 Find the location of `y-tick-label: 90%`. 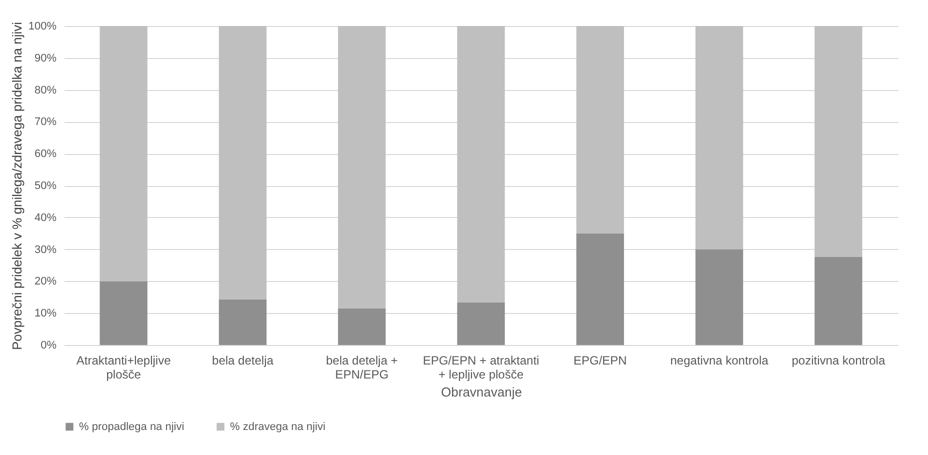

y-tick-label: 90% is located at coordinates (45, 58).